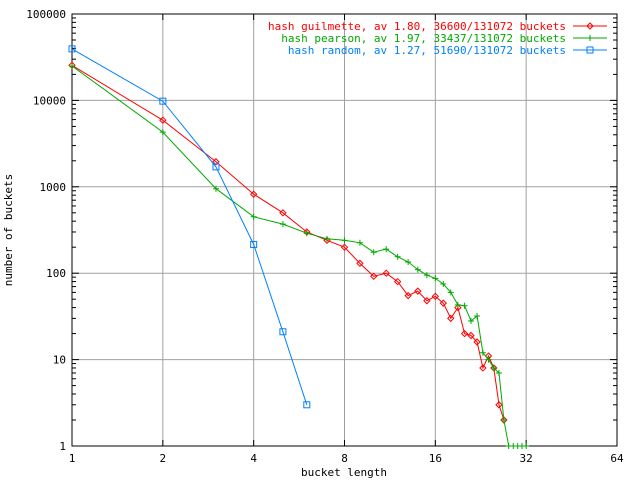  What do you see at coordinates (72, 458) in the screenshot?
I see `x-tick-label: 1` at bounding box center [72, 458].